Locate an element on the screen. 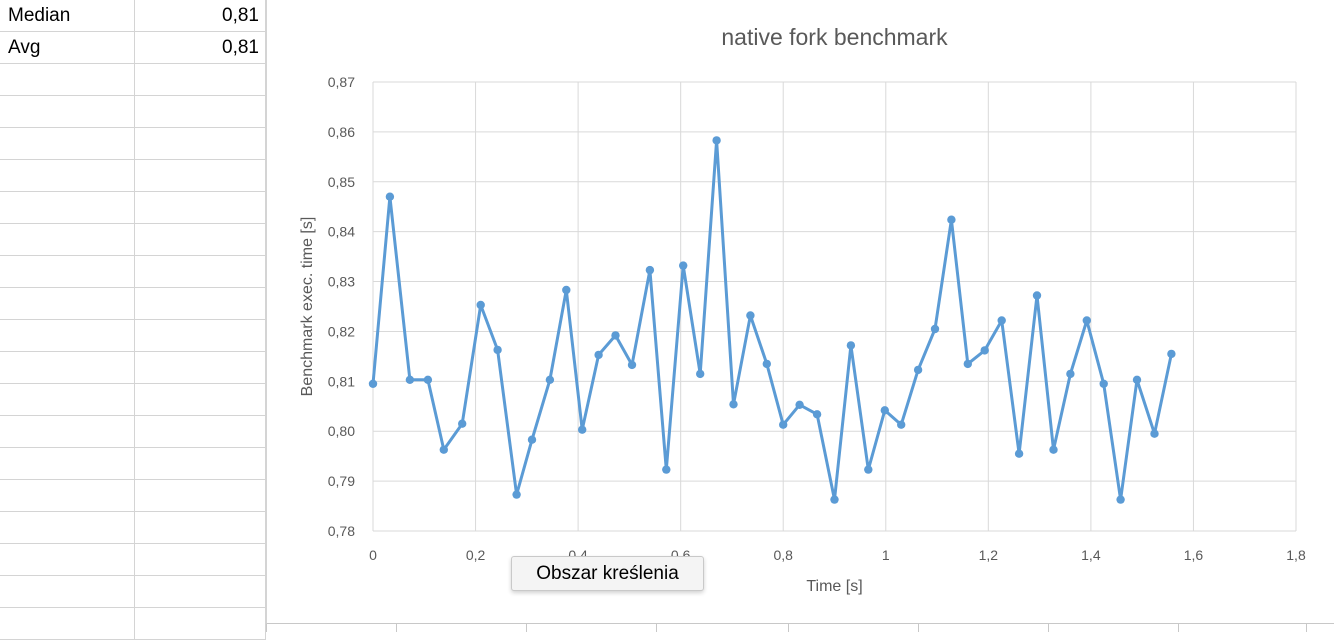  y-tick-label: 0,81 is located at coordinates (341, 381).